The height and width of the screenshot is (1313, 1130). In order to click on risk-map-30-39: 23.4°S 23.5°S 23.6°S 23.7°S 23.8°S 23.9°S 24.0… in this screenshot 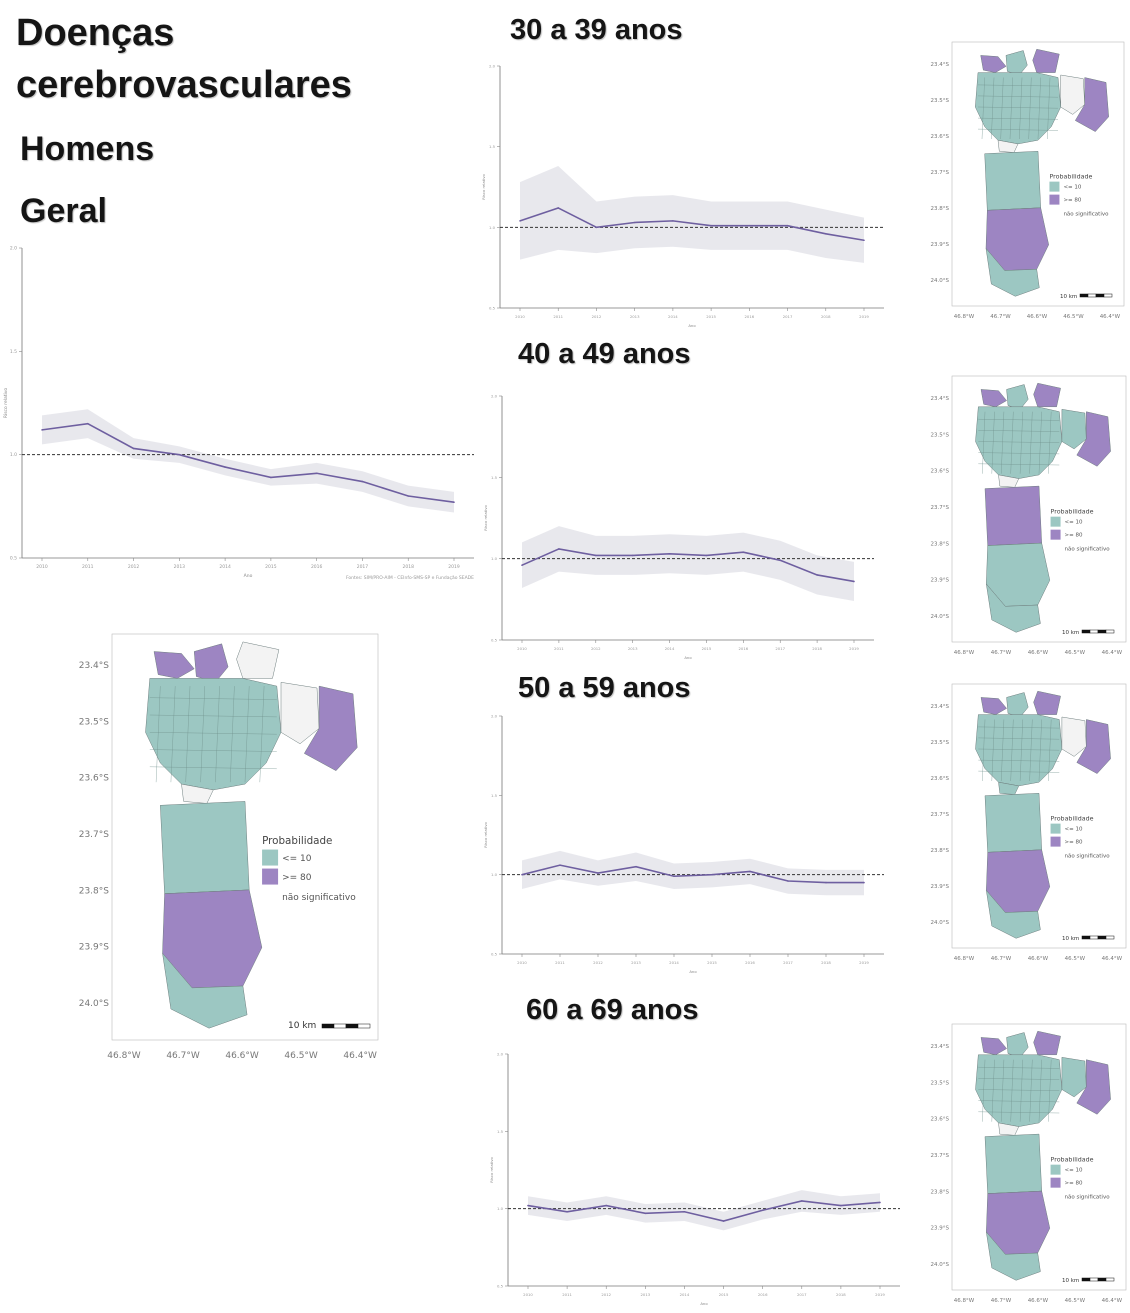, I will do `click(1028, 180)`.